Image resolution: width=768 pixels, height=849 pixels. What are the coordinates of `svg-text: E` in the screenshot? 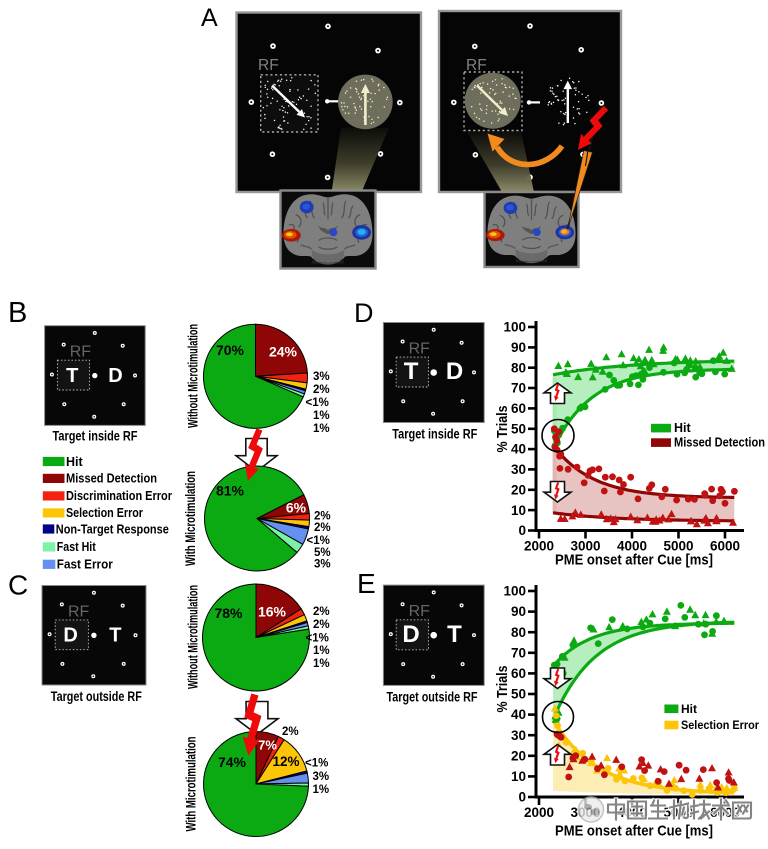 It's located at (366, 583).